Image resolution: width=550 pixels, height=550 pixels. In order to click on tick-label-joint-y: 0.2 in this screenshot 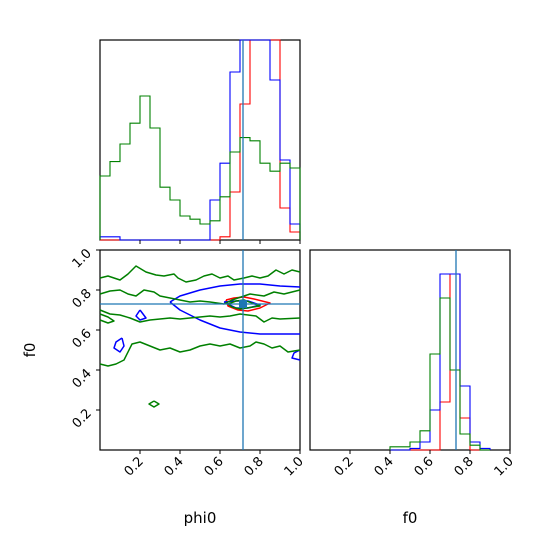, I will do `click(82, 418)`.